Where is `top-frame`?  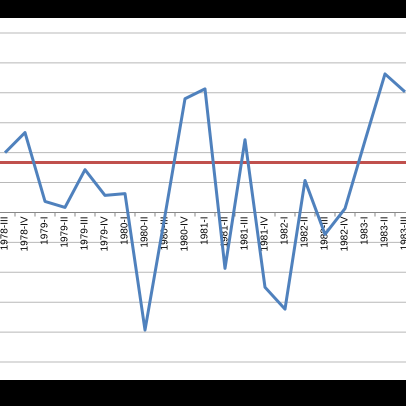
top-frame is located at coordinates (203, 9).